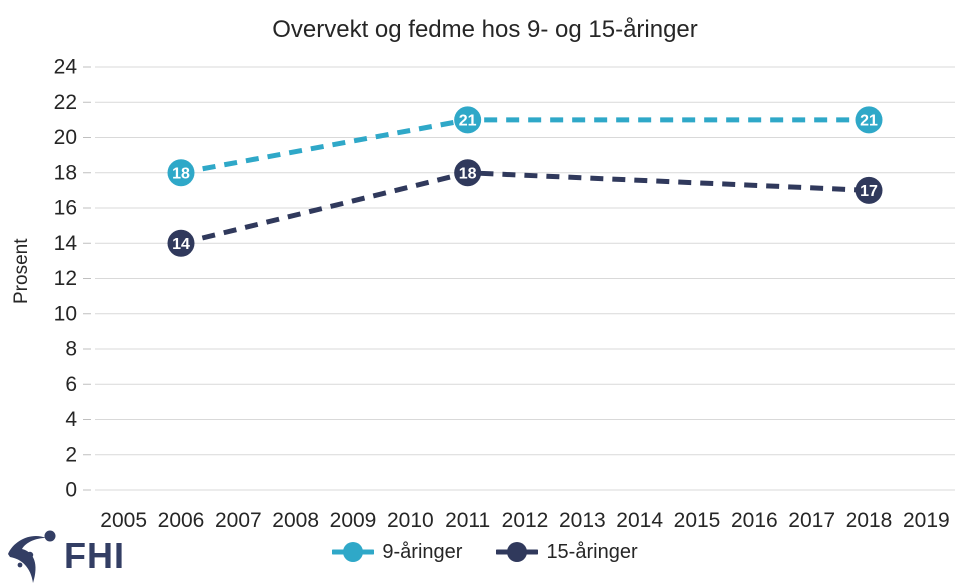 Image resolution: width=970 pixels, height=584 pixels. I want to click on fhi-figure-icon, so click(32, 556).